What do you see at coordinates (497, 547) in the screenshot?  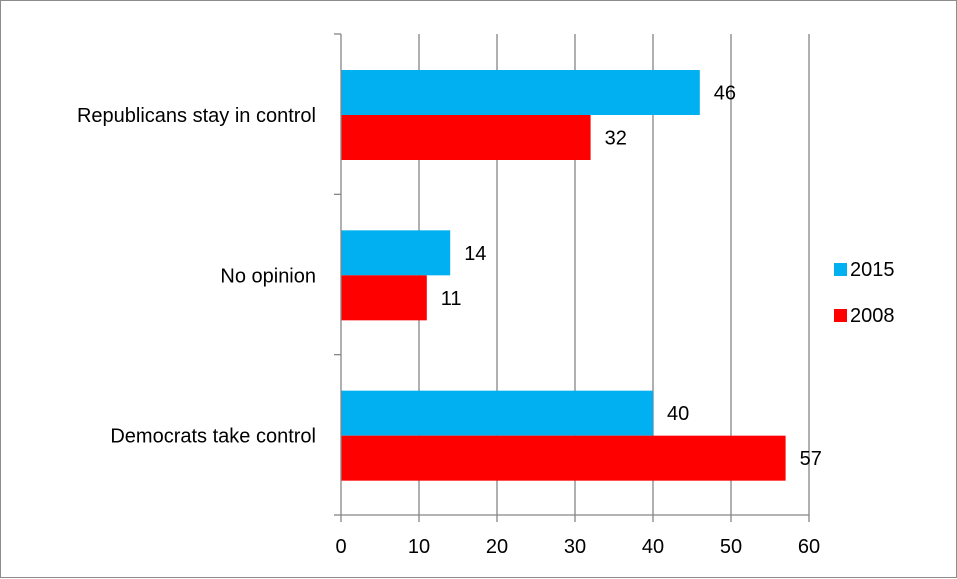 I see `x-tick-label-20: 20` at bounding box center [497, 547].